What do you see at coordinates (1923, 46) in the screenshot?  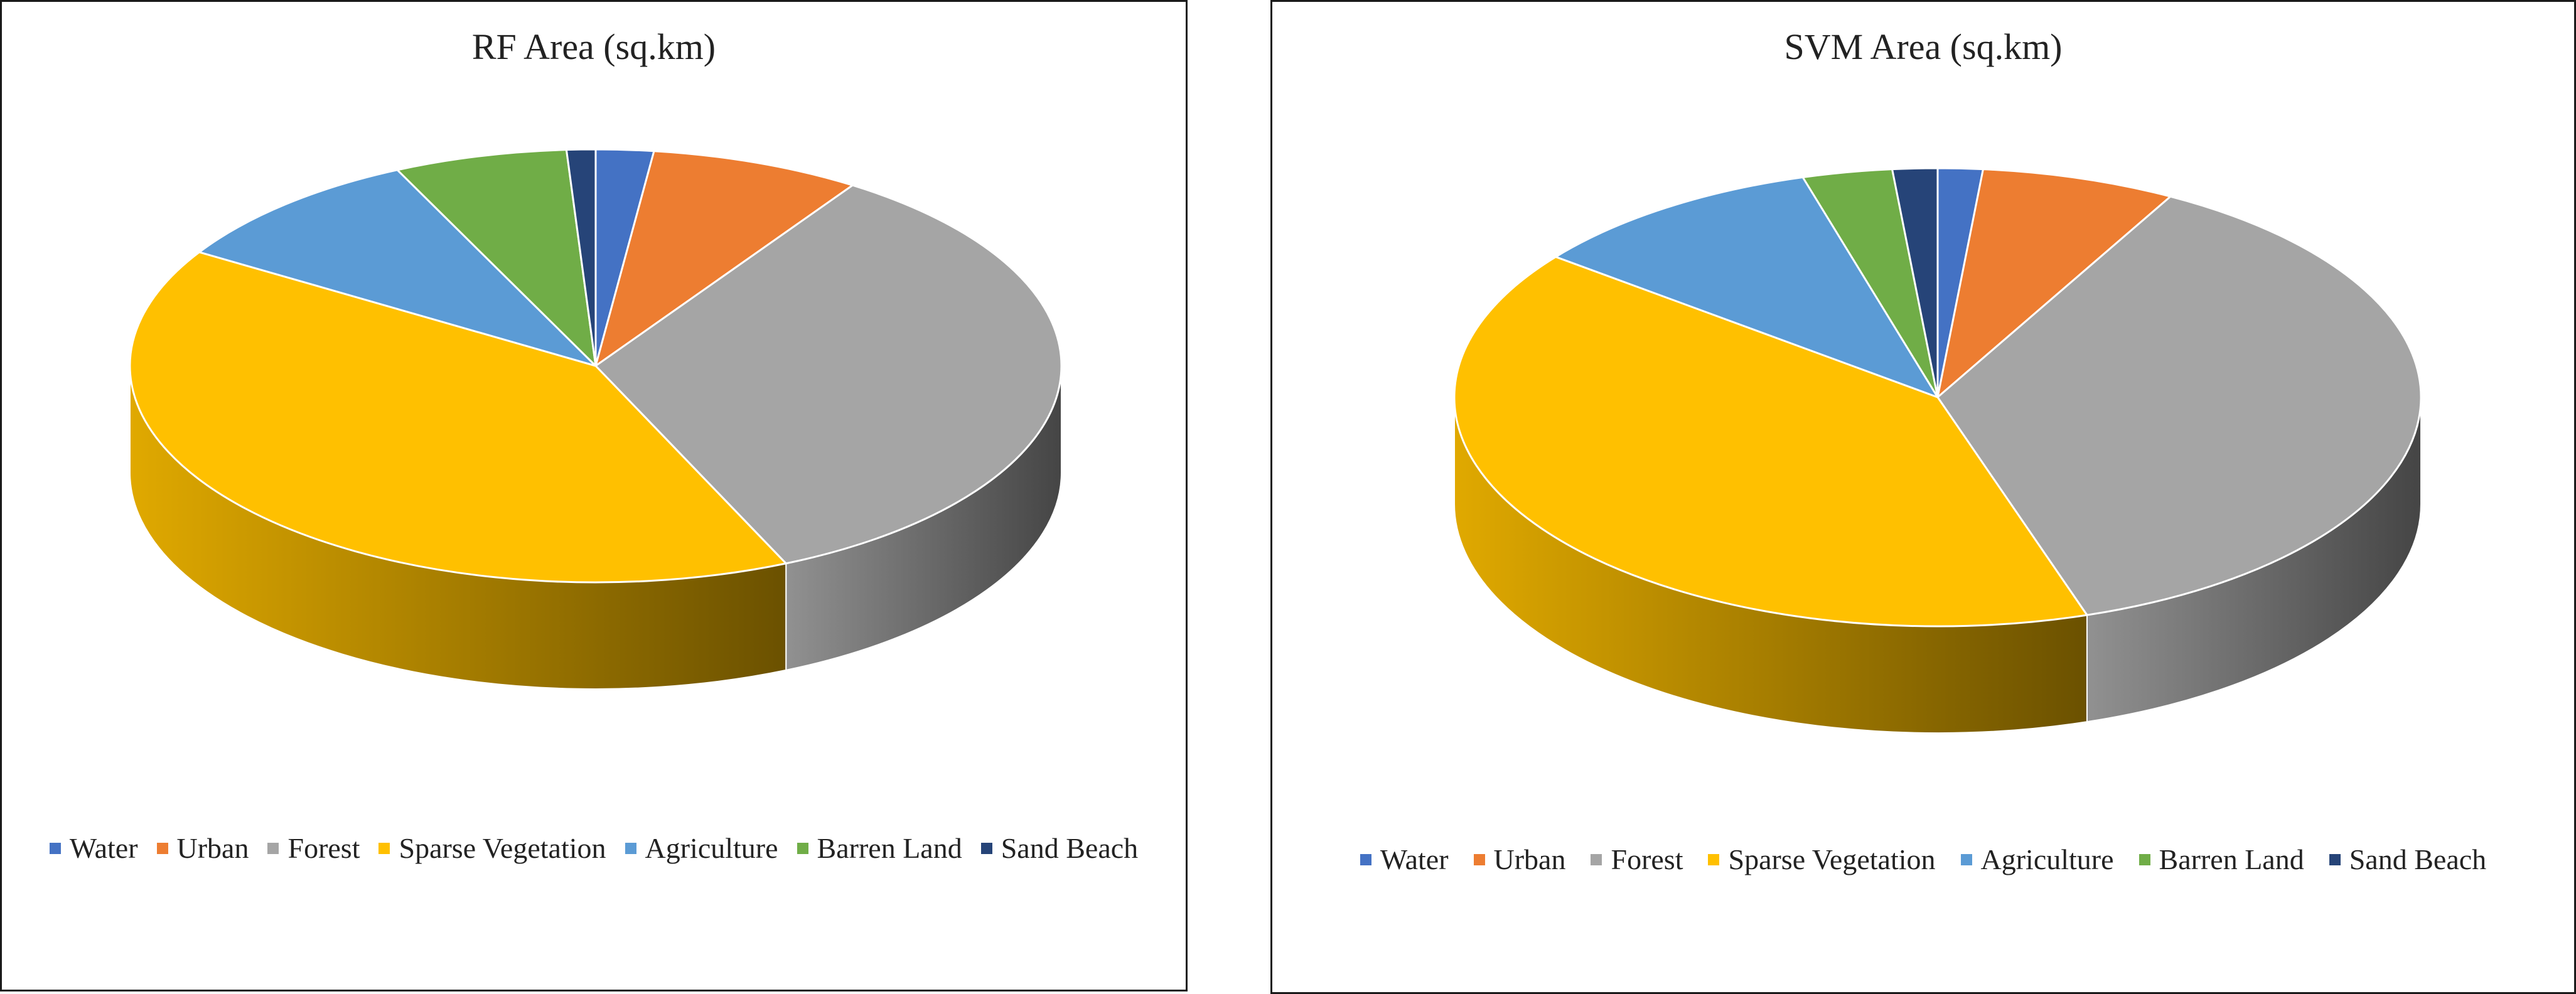 I see `chart-title: SVM Area (sq.km)` at bounding box center [1923, 46].